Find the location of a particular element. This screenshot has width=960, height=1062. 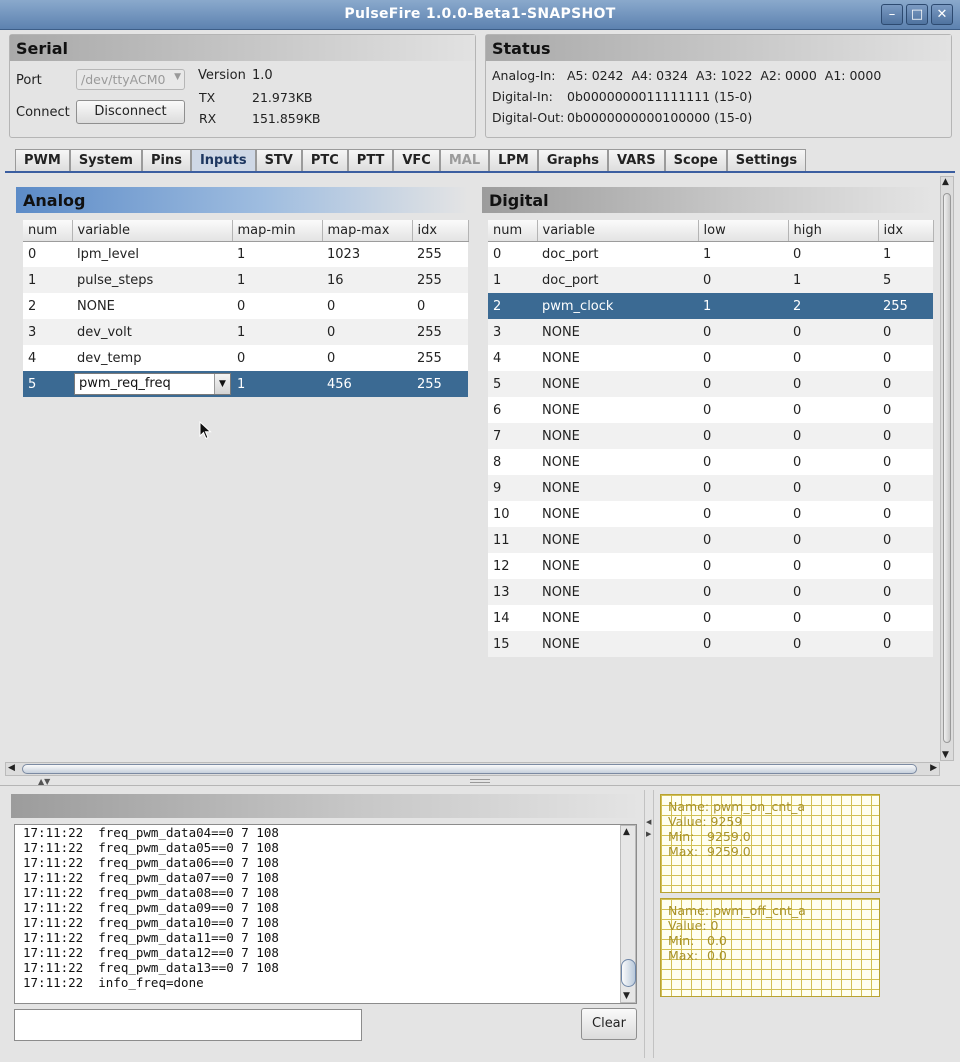

cell-variable: pulse_steps is located at coordinates (152, 280).